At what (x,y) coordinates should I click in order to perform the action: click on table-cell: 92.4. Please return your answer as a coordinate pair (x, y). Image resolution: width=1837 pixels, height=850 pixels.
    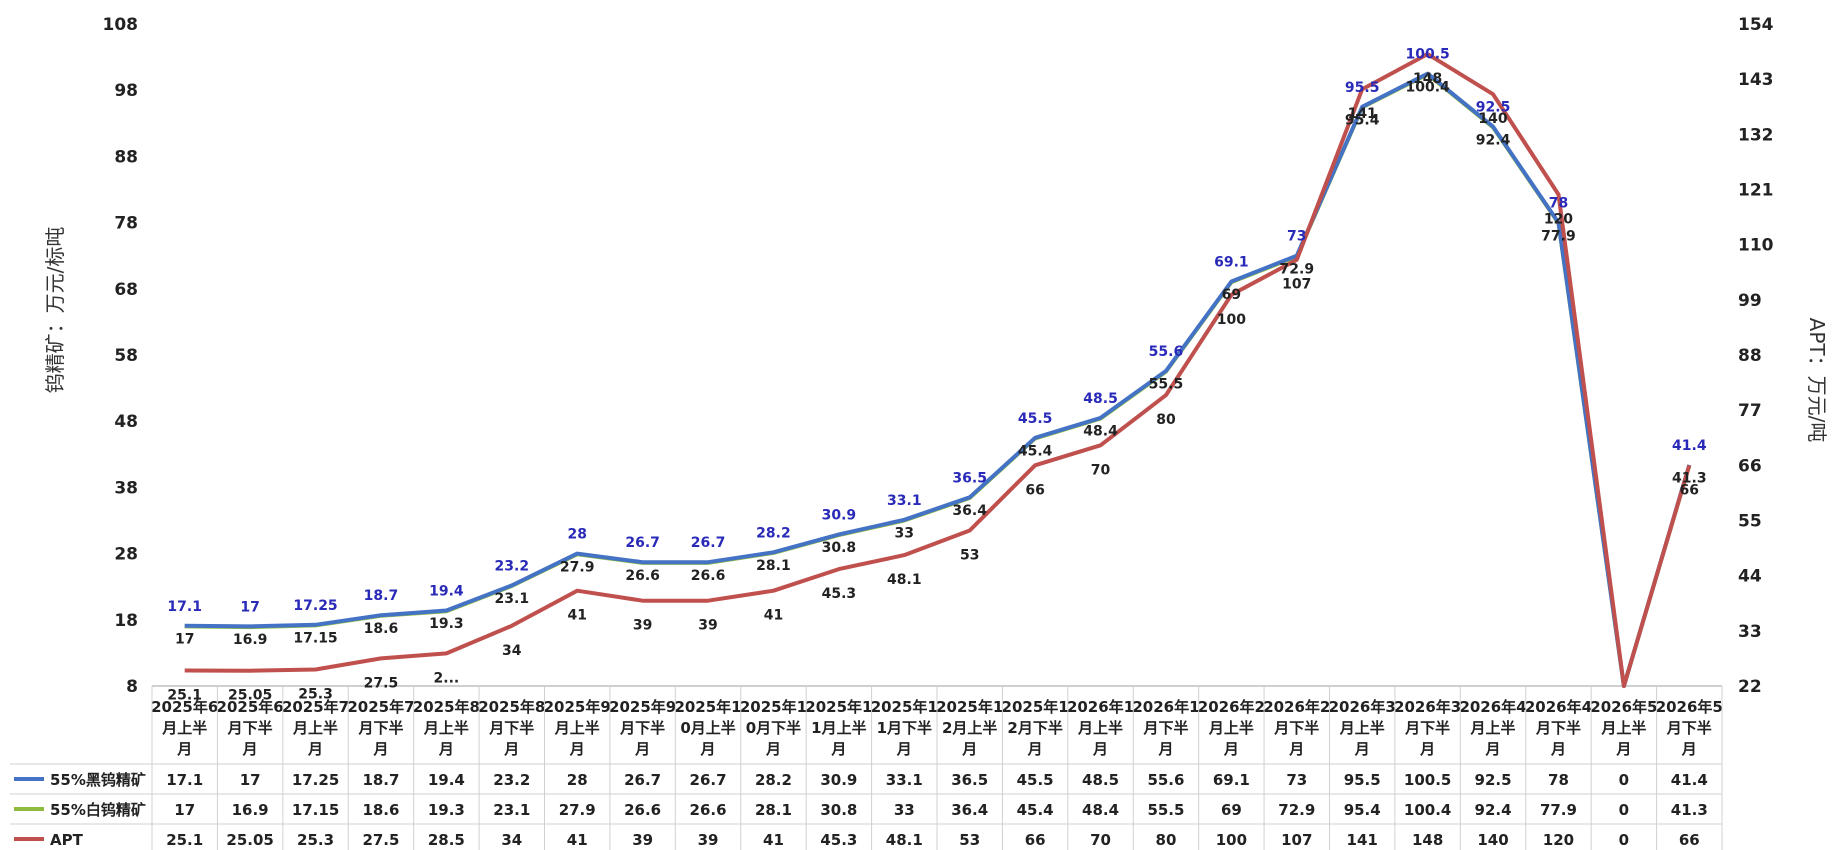
    Looking at the image, I should click on (1493, 810).